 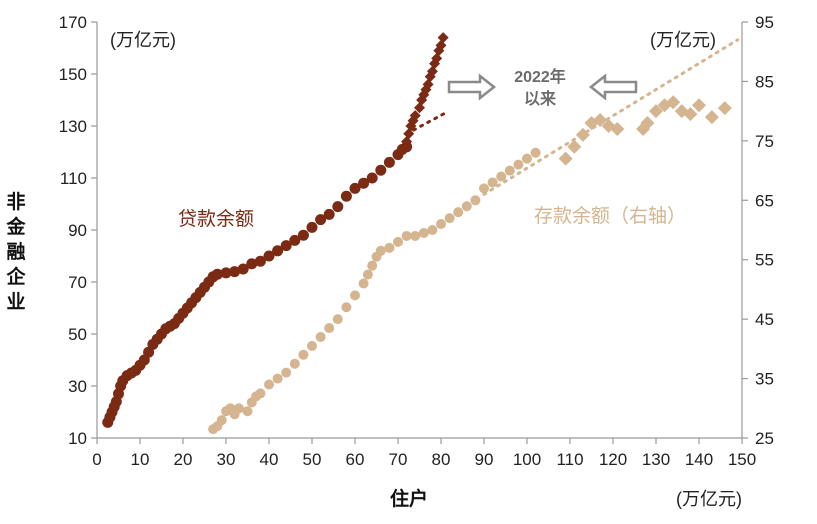 I want to click on y-left-tick-label: 50, so click(x=77, y=334).